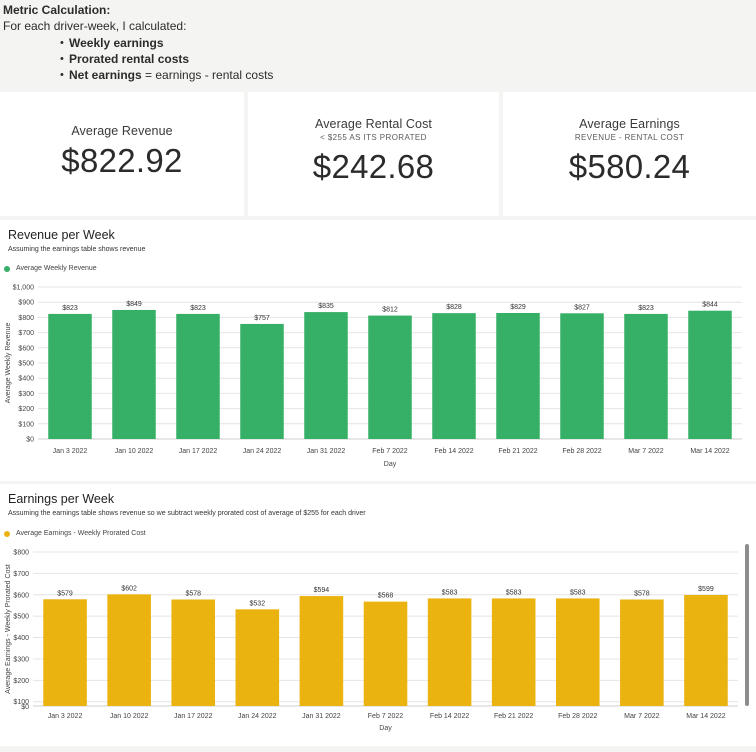 The width and height of the screenshot is (756, 752). What do you see at coordinates (21, 659) in the screenshot?
I see `y-tick-label: $300` at bounding box center [21, 659].